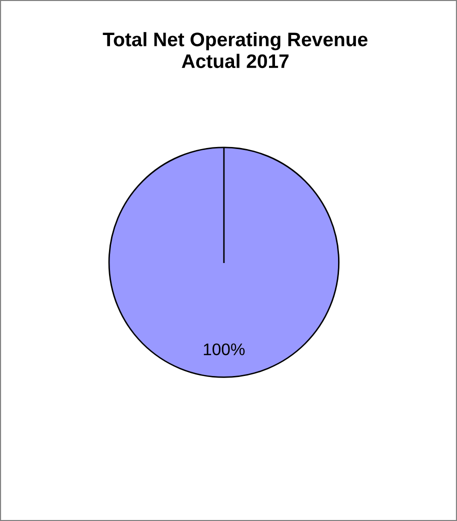 This screenshot has height=521, width=457. What do you see at coordinates (224, 349) in the screenshot?
I see `data-label: 100%` at bounding box center [224, 349].